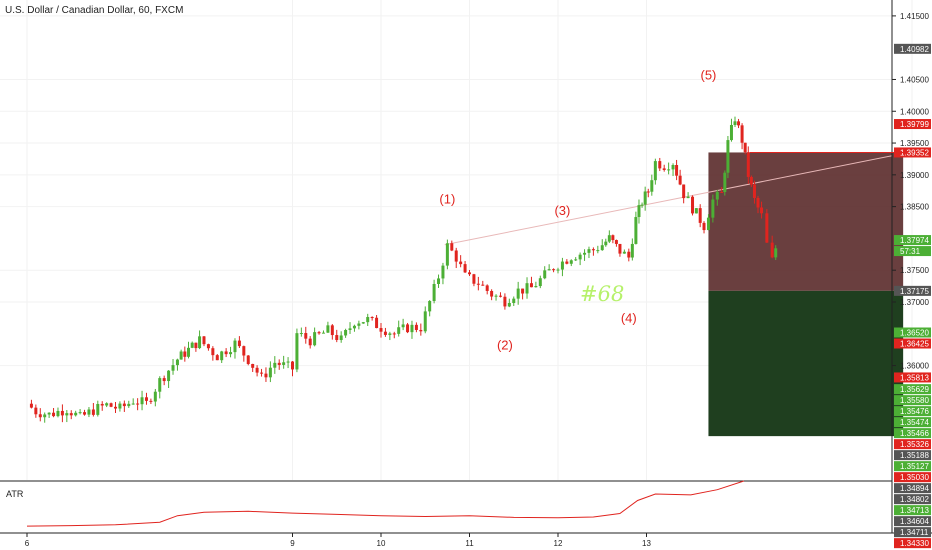  What do you see at coordinates (914, 510) in the screenshot?
I see `price-badge-label: 1.34713` at bounding box center [914, 510].